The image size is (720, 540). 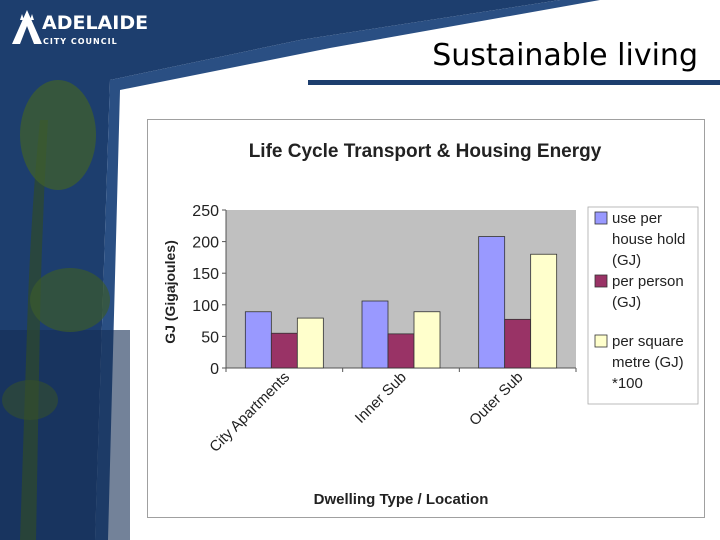 I want to click on y-axis-label: GJ (Gigajoules), so click(x=170, y=291).